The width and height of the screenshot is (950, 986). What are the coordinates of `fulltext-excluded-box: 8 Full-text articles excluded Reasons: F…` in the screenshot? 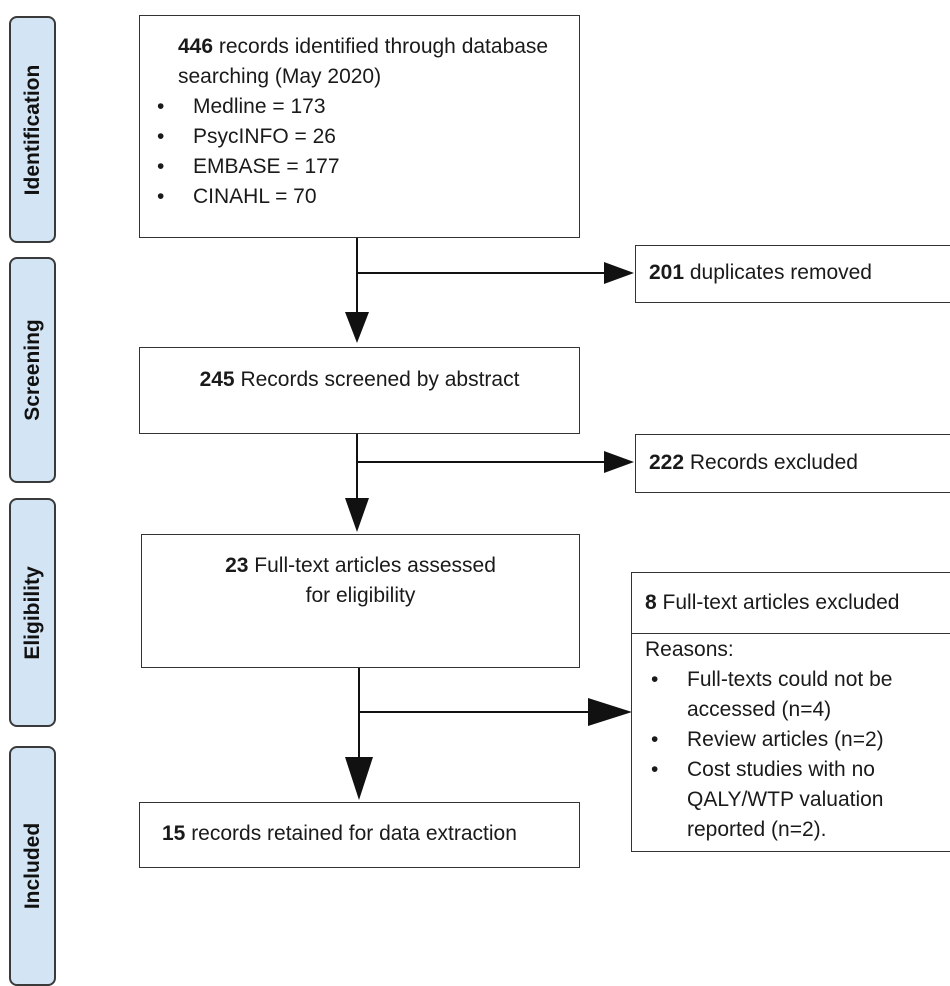 It's located at (790, 712).